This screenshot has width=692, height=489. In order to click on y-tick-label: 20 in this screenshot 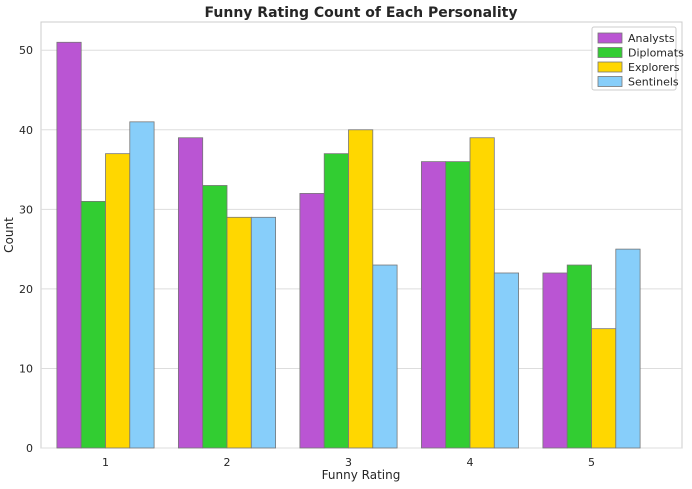, I will do `click(26, 289)`.